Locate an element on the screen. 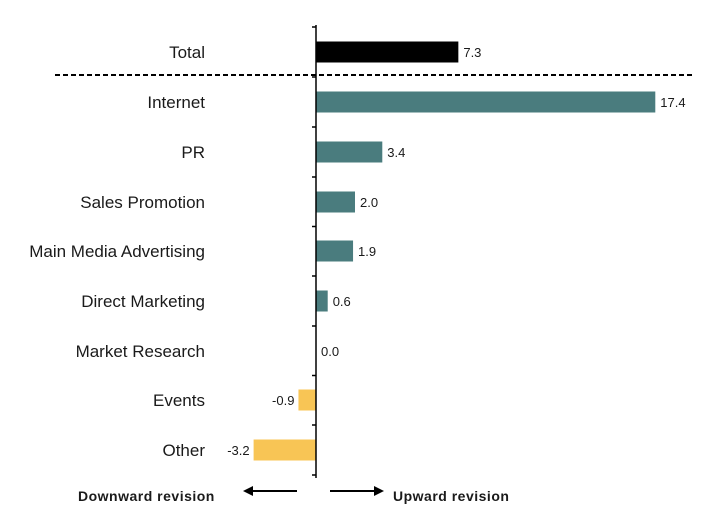 The width and height of the screenshot is (711, 519). value-label-pr: 3.4 is located at coordinates (396, 152).